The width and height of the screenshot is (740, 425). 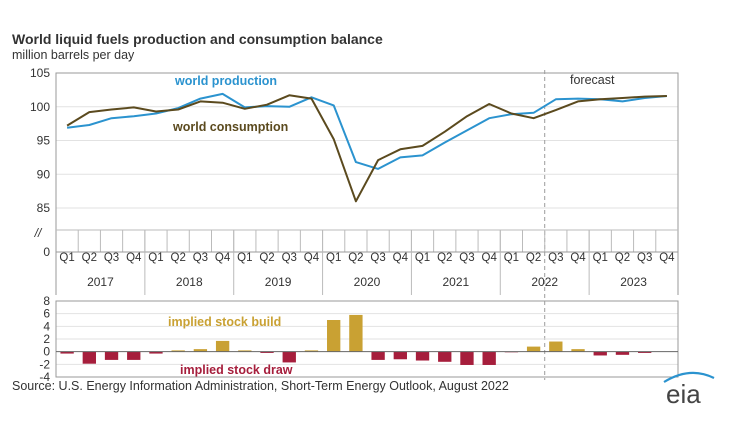 What do you see at coordinates (40, 73) in the screenshot?
I see `y-tick-label: 105` at bounding box center [40, 73].